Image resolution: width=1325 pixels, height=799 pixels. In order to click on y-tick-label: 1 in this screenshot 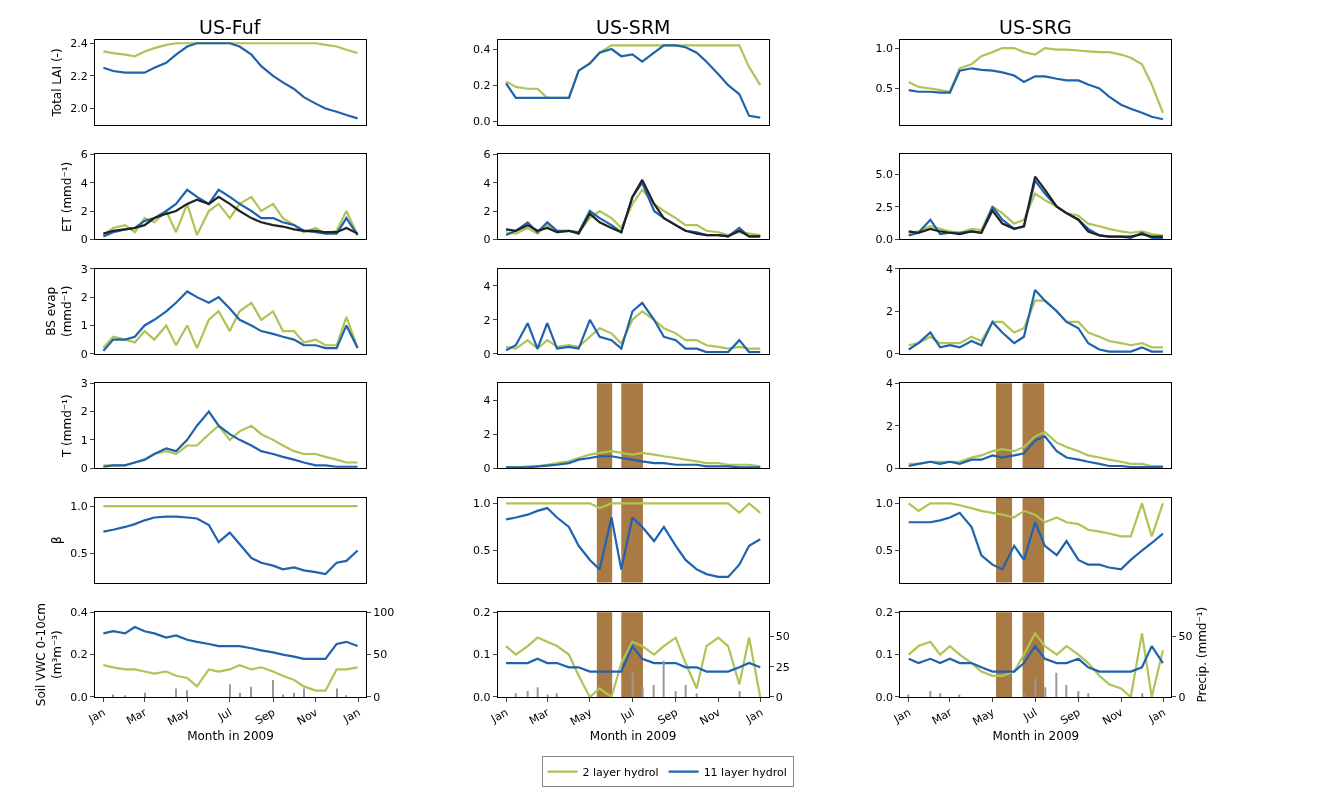, I will do `click(84, 326)`.